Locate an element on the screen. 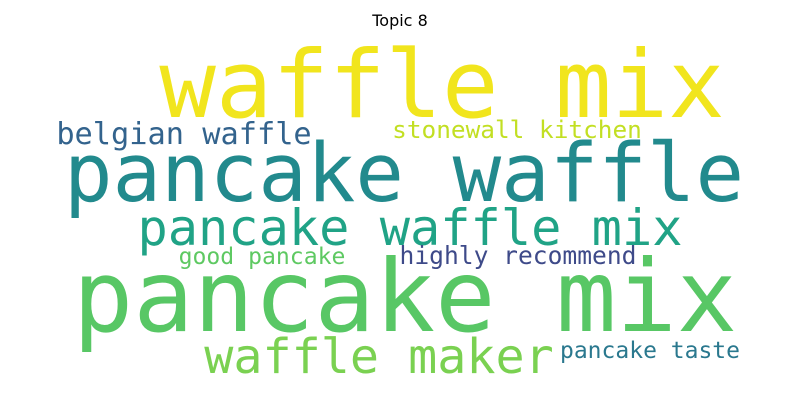  word-pancake-waffle-mix: pancake waffle mix is located at coordinates (409, 227).